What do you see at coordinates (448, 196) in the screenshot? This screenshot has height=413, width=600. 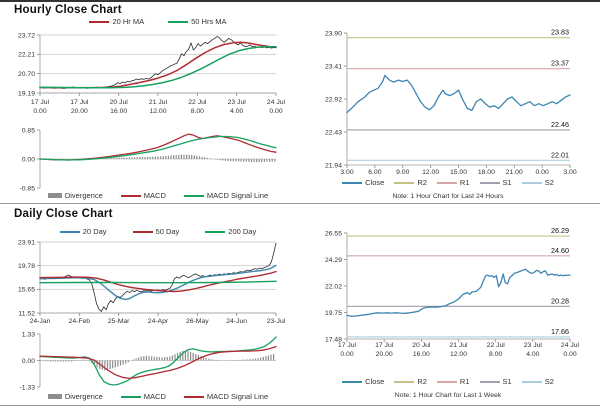 I see `hourly-pivot-note: Note: 1 Hour Chart for Last 24 Hours` at bounding box center [448, 196].